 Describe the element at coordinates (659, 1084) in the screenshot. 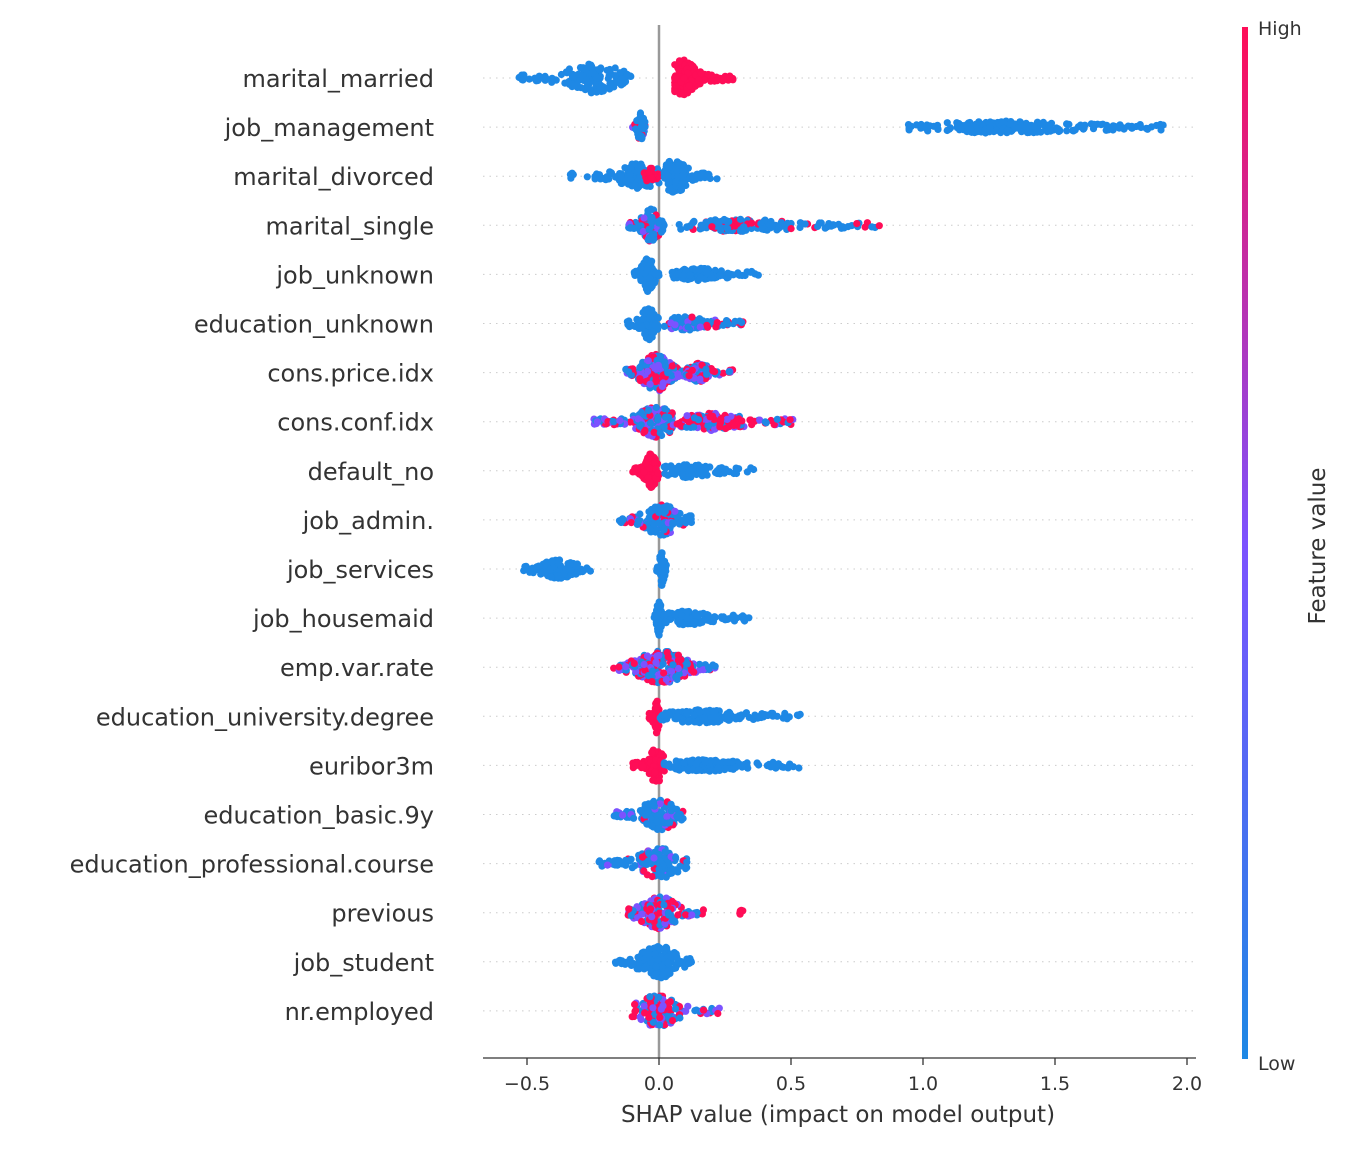

I see `x-tick-label: 0.0` at that location.